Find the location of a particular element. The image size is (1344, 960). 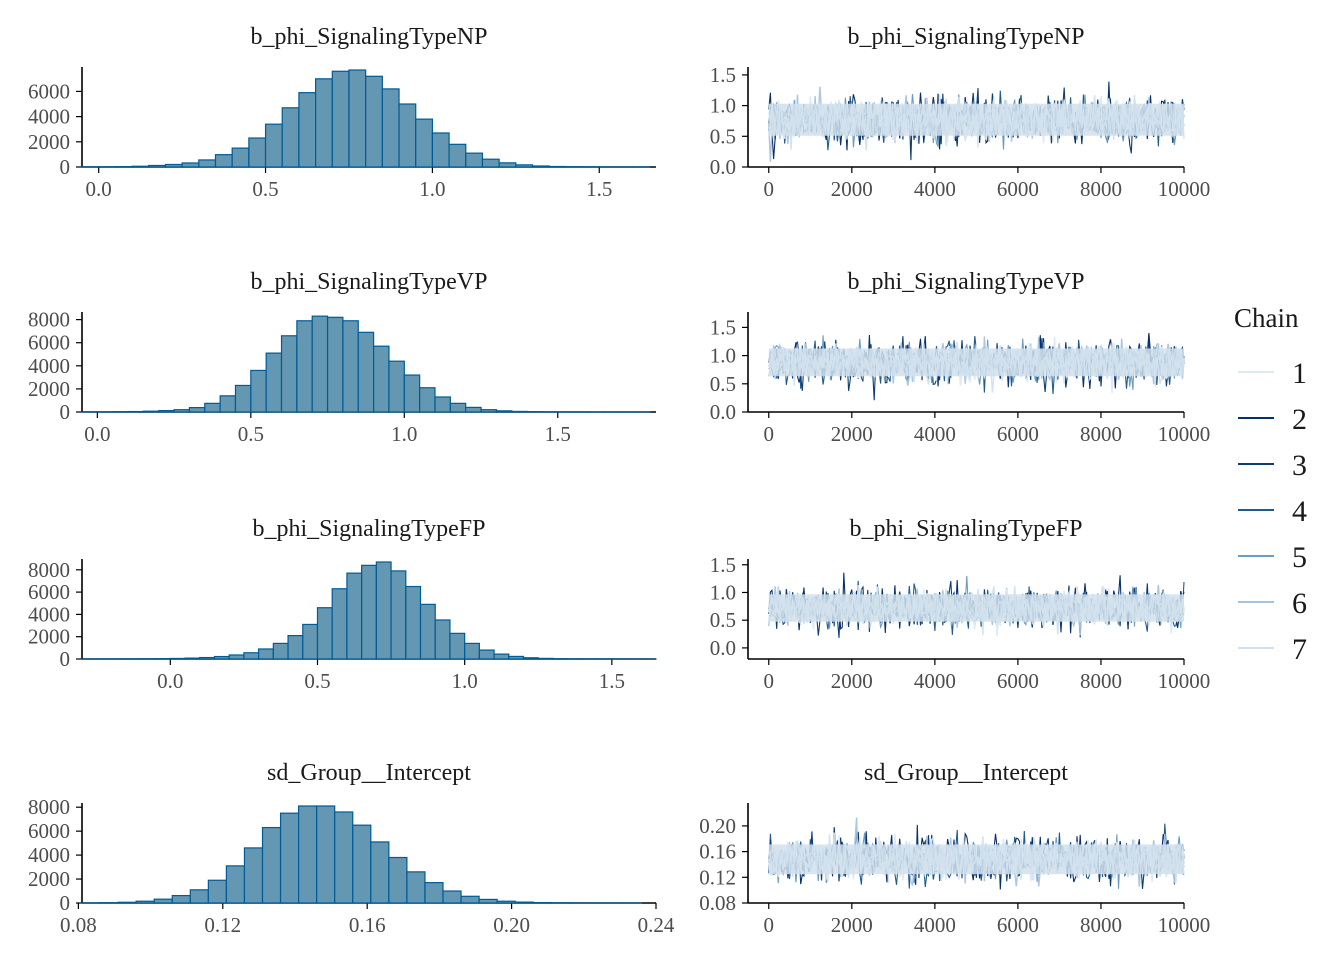

legend-label: 7 is located at coordinates (1299, 649).